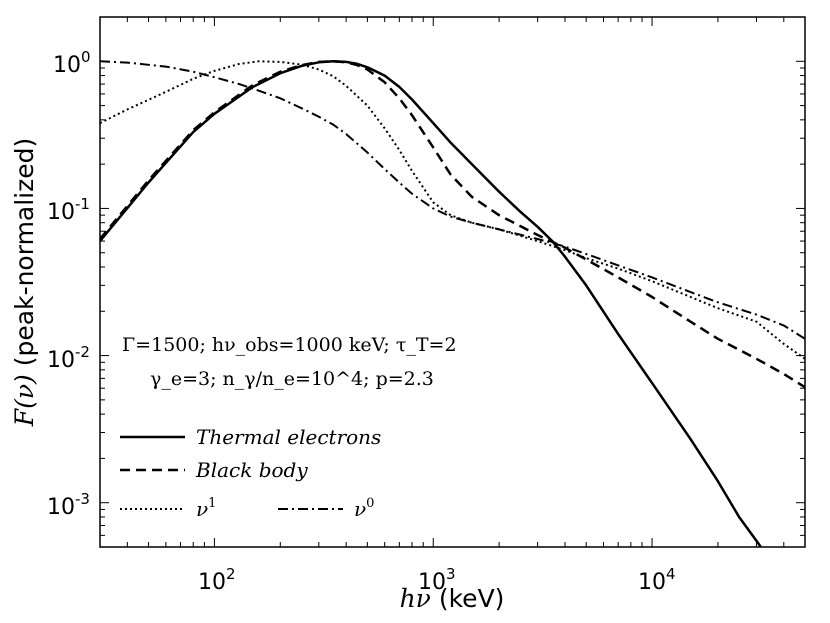 The width and height of the screenshot is (830, 623). I want to click on legend-label-blackbody: Black body, so click(251, 470).